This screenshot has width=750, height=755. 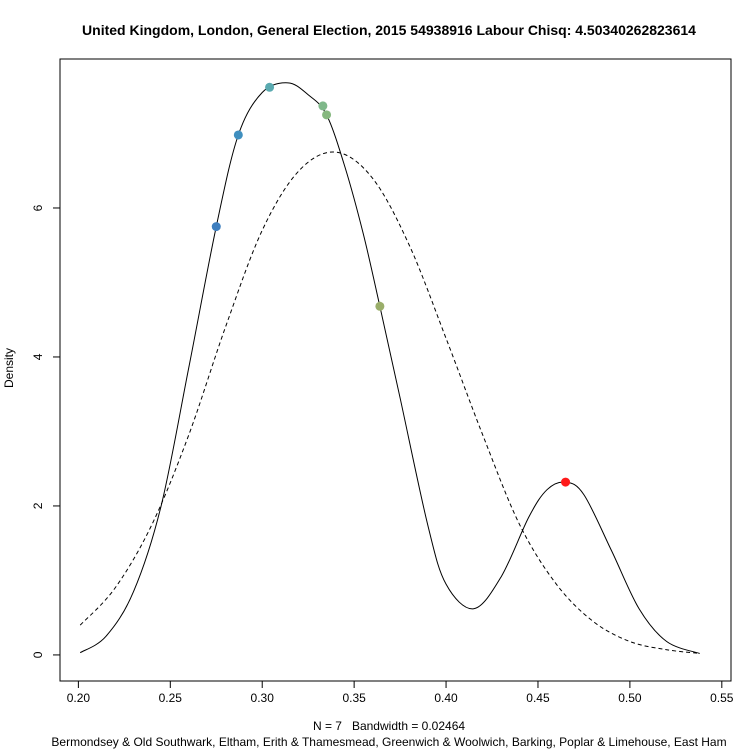 What do you see at coordinates (38, 505) in the screenshot?
I see `y-tick-label: 2` at bounding box center [38, 505].